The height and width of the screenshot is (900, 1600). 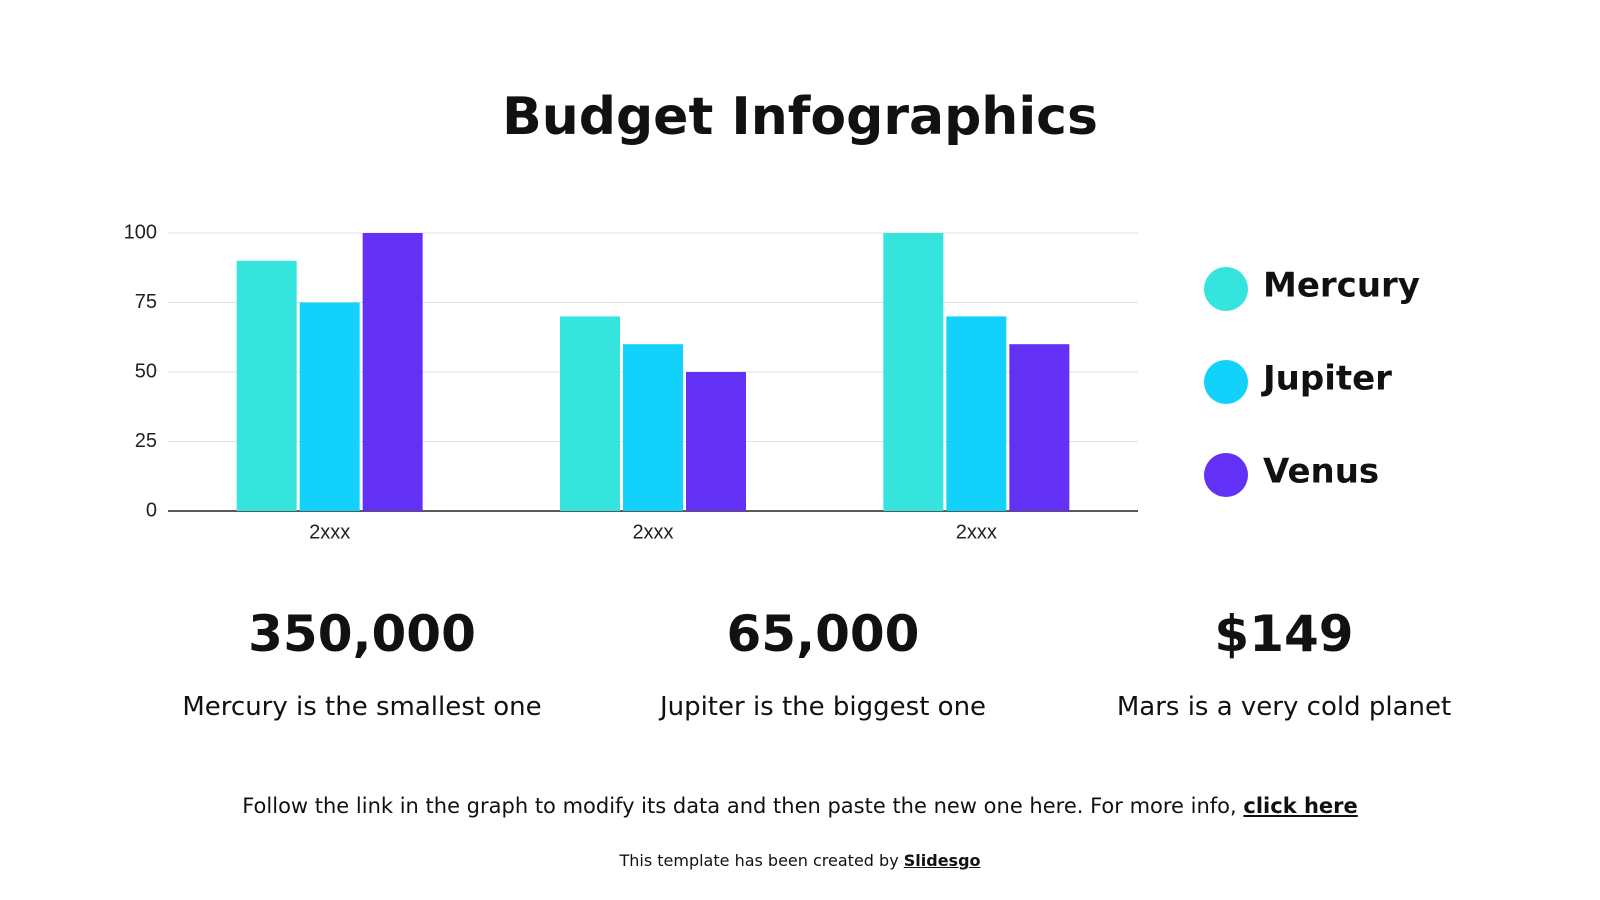 I want to click on legend-label: Venus, so click(x=1321, y=472).